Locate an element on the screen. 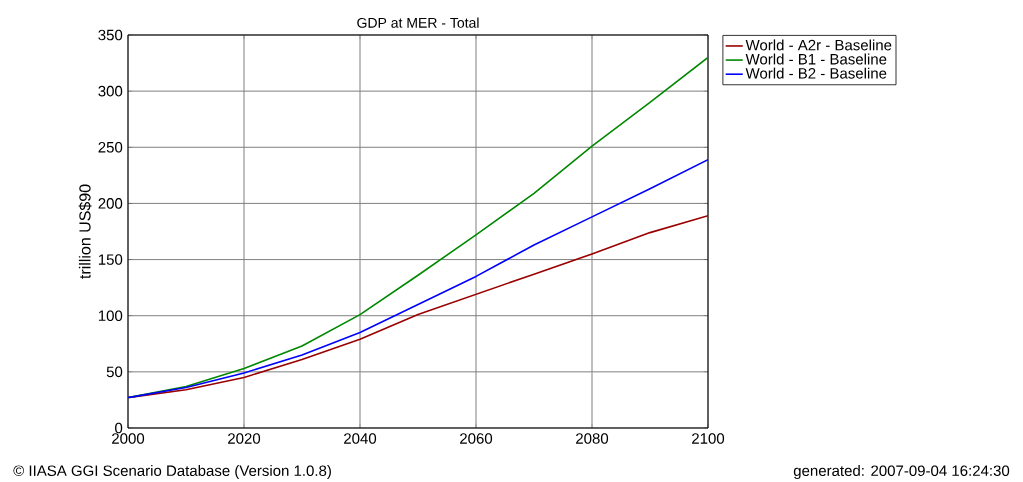 This screenshot has width=1023, height=482. y-tick-label: 250 is located at coordinates (110, 147).